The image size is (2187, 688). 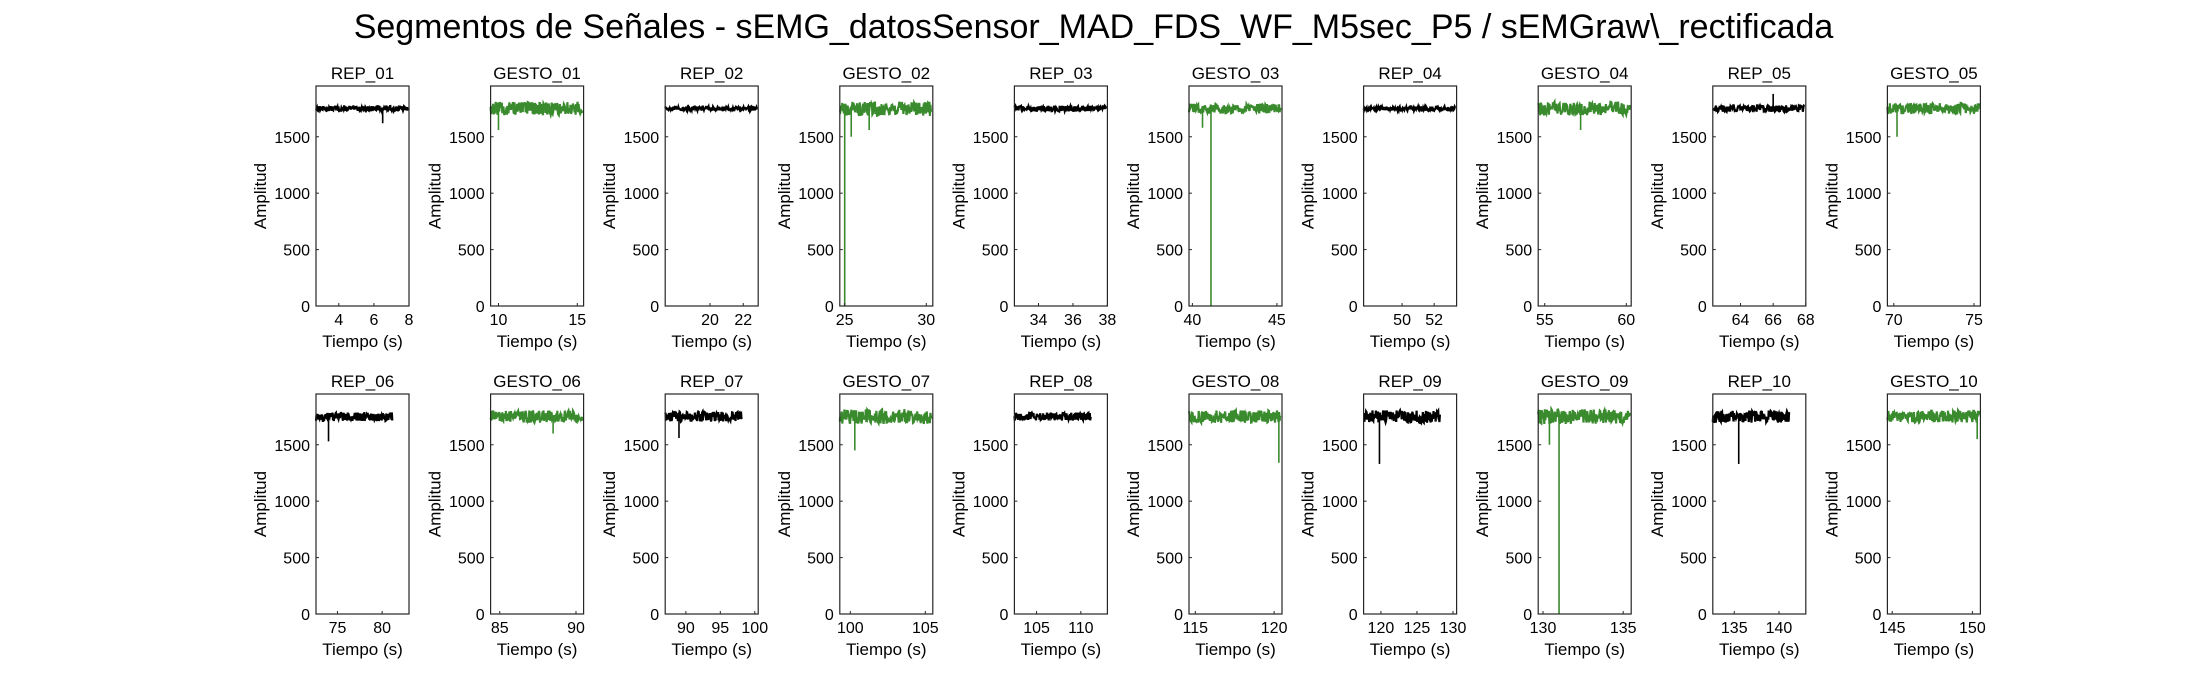 I want to click on x-tick-label: 125, so click(x=1417, y=628).